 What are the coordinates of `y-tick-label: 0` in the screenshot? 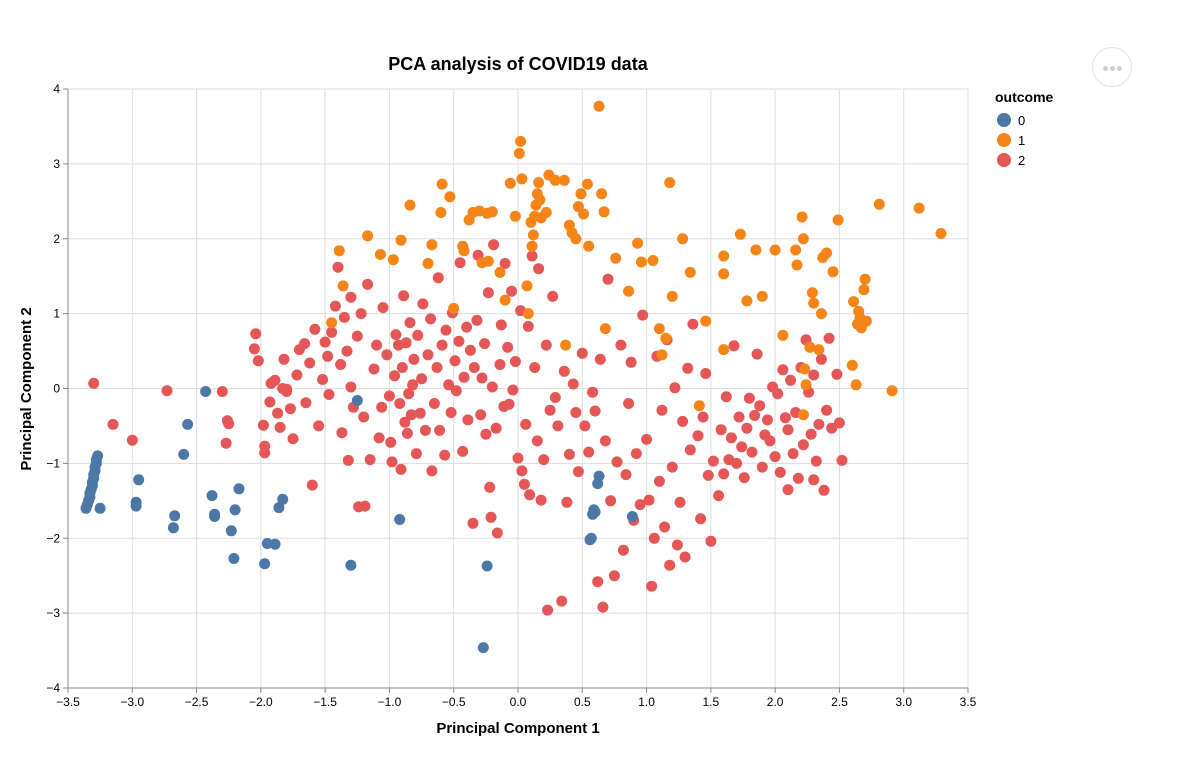 It's located at (56, 389).